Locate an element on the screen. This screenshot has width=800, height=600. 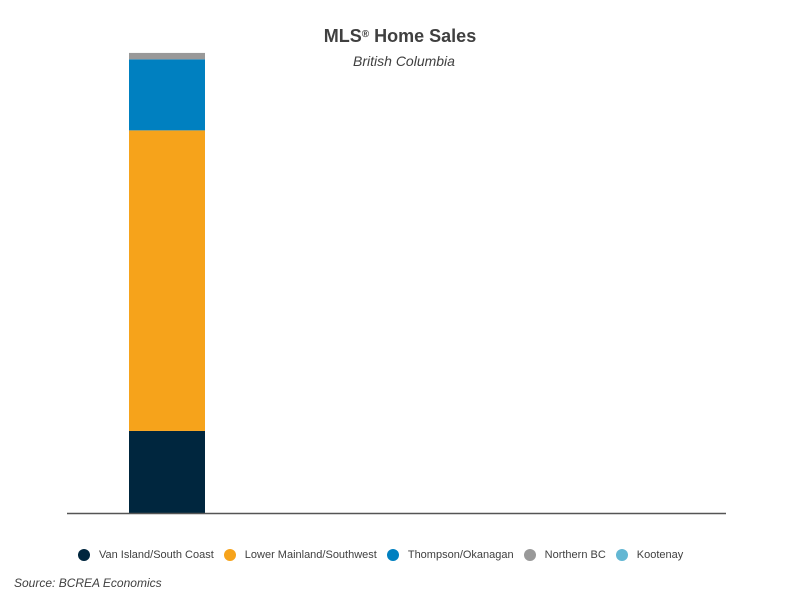
legend-item: Northern BC is located at coordinates (564, 555).